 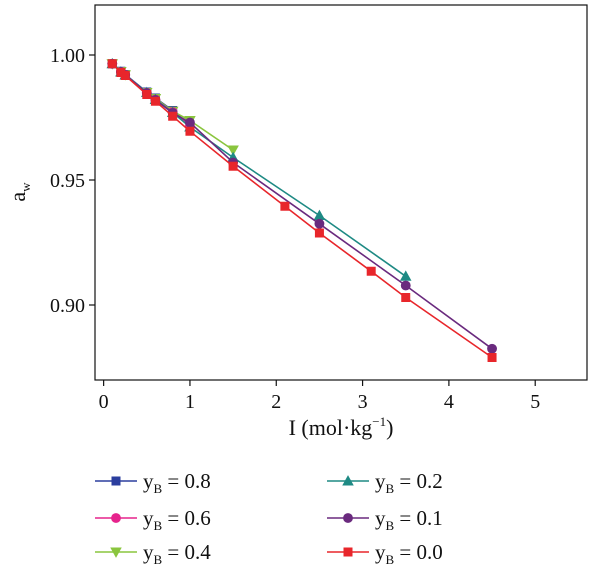 I want to click on legend-label: yB = 0.1, so click(x=409, y=519).